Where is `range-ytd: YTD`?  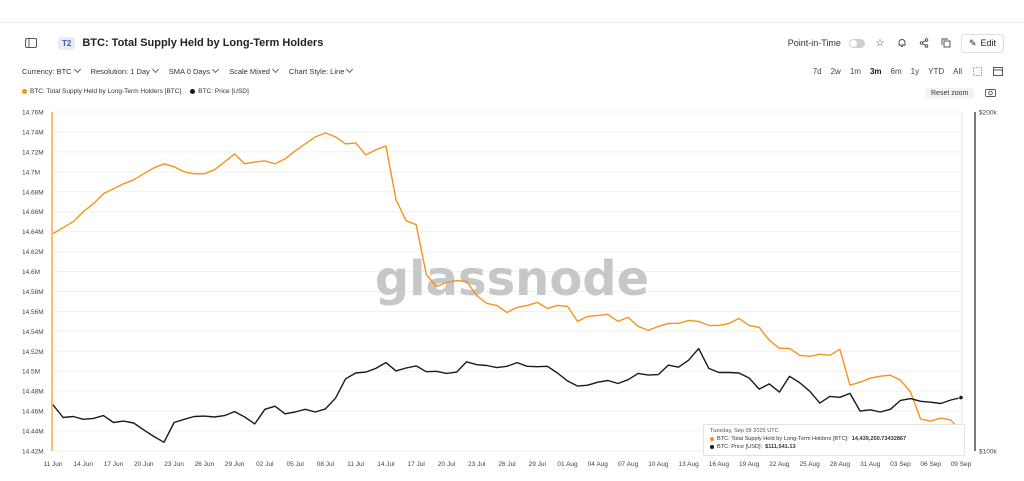
range-ytd: YTD is located at coordinates (936, 71).